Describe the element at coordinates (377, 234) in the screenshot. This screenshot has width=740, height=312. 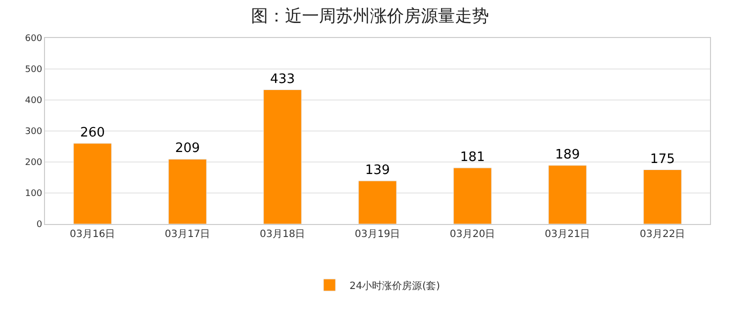
I see `x-tick-label: 03月19日` at that location.